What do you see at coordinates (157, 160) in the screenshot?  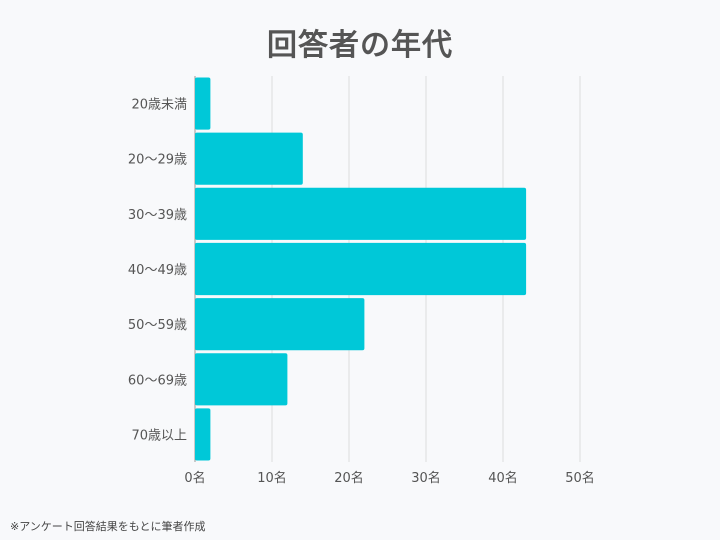 I see `category-label: 20～29歳` at bounding box center [157, 160].